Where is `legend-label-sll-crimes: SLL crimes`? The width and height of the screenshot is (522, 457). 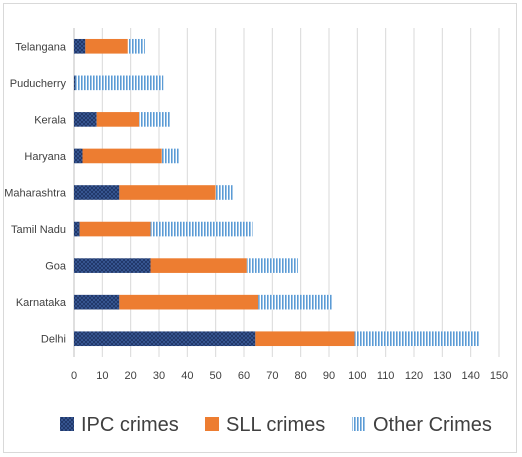 legend-label-sll-crimes: SLL crimes is located at coordinates (275, 425).